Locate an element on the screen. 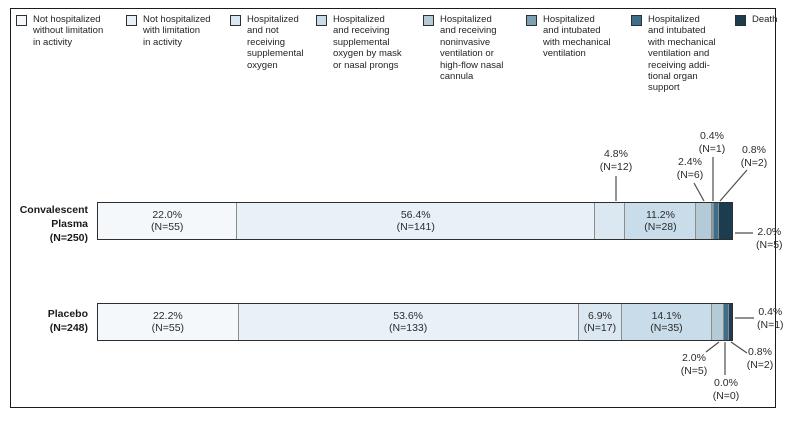 The image size is (800, 422). segment-label: 22.2% (N=55) is located at coordinates (168, 322).